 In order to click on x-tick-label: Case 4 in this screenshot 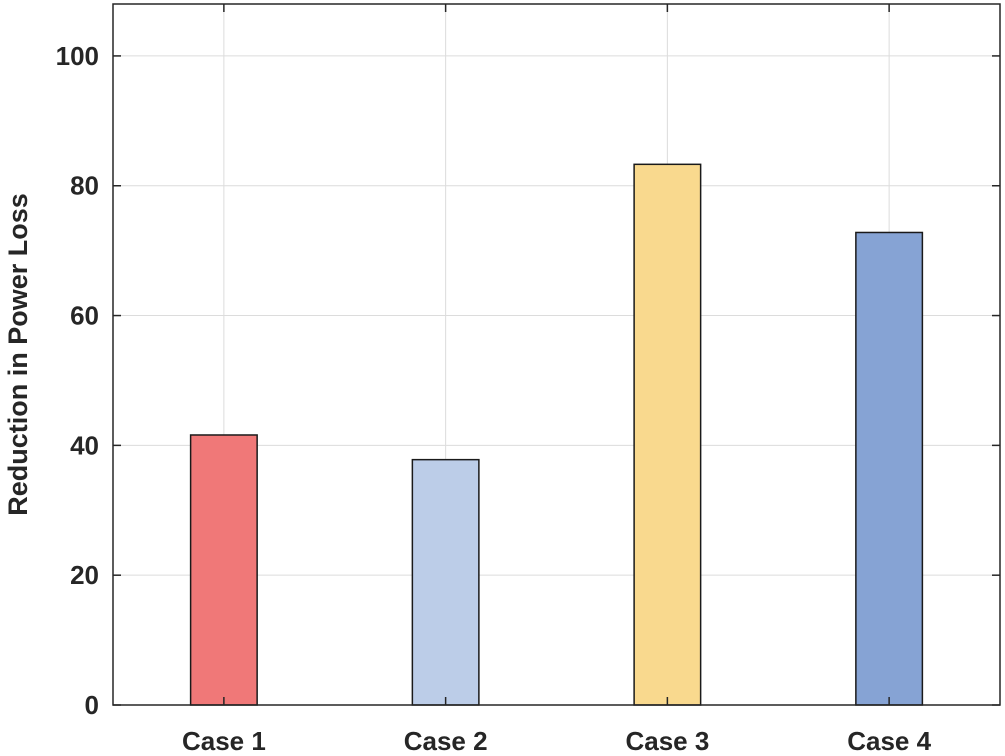, I will do `click(889, 741)`.